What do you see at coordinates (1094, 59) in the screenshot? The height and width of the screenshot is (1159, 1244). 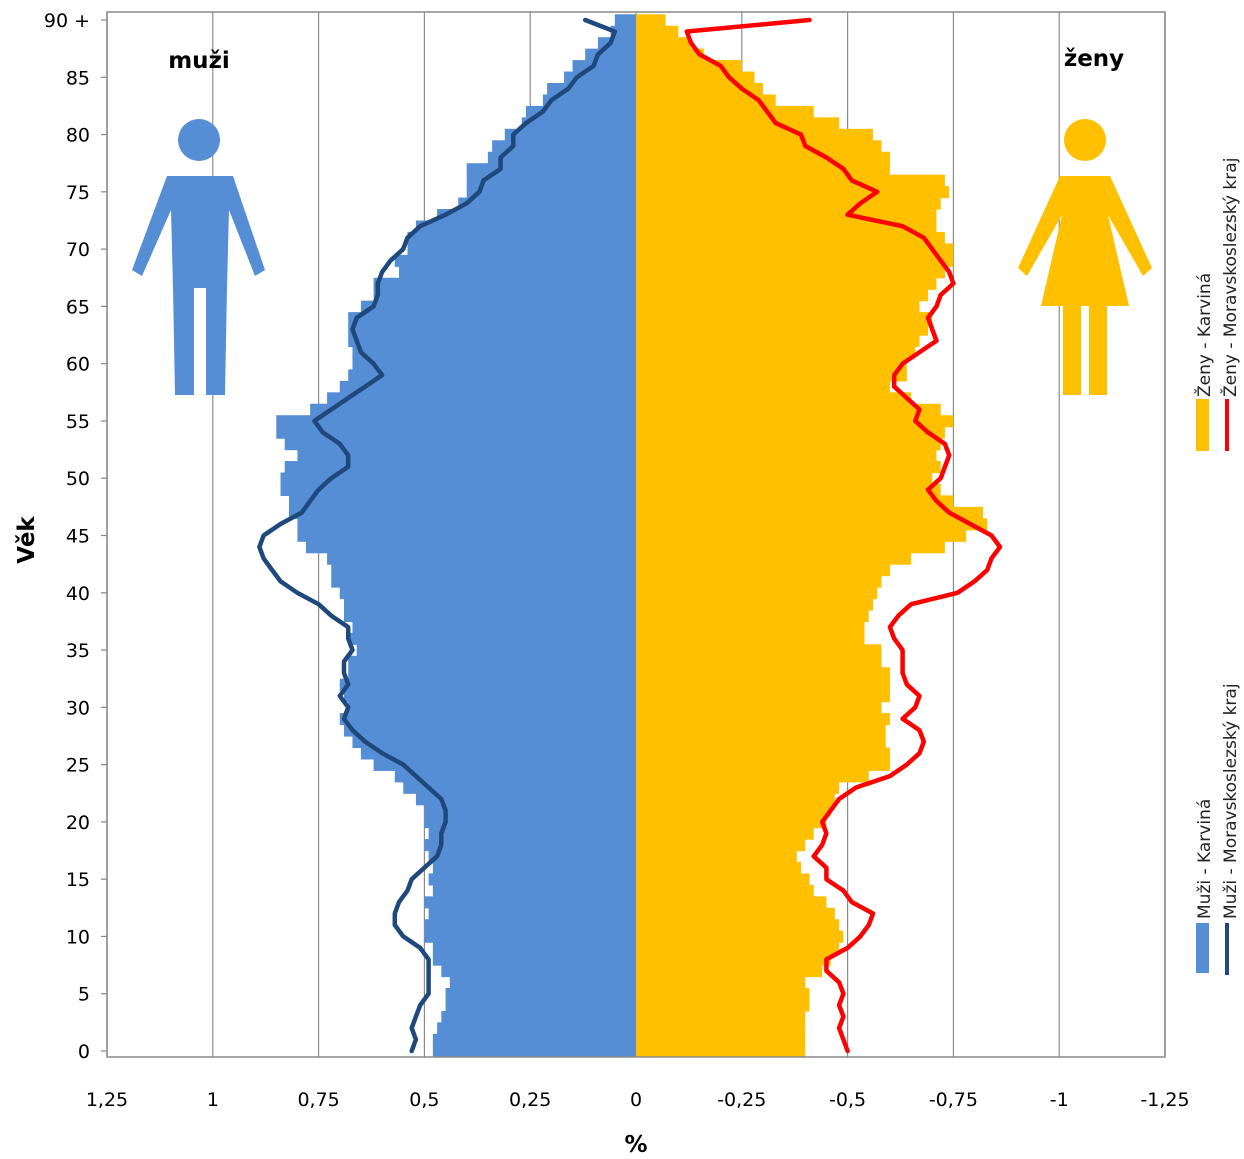 I see `female-label: ženy` at bounding box center [1094, 59].